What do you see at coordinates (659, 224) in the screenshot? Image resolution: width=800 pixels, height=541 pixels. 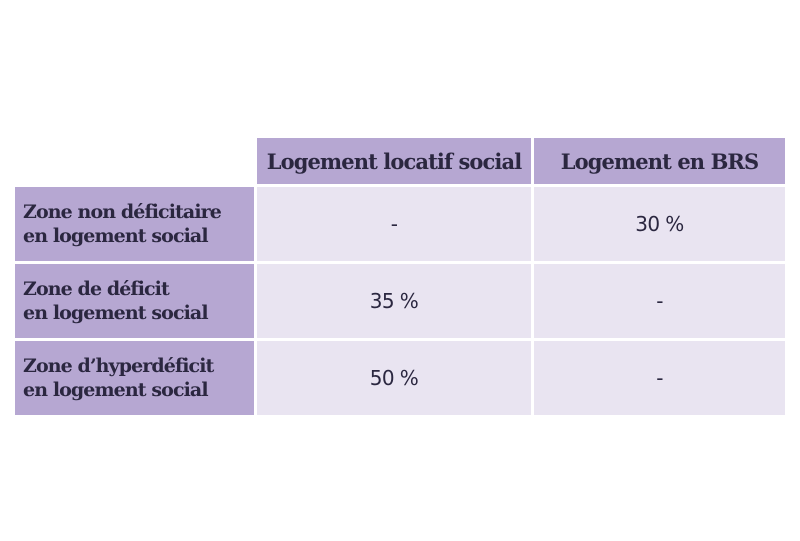 I see `table-cell: 30 %` at bounding box center [659, 224].